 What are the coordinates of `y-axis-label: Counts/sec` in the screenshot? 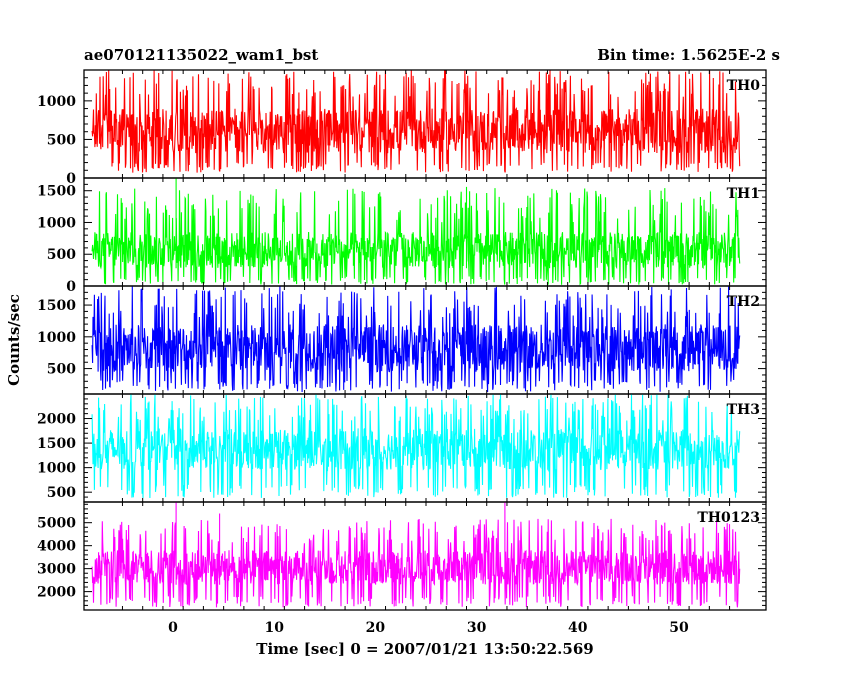 It's located at (14, 340).